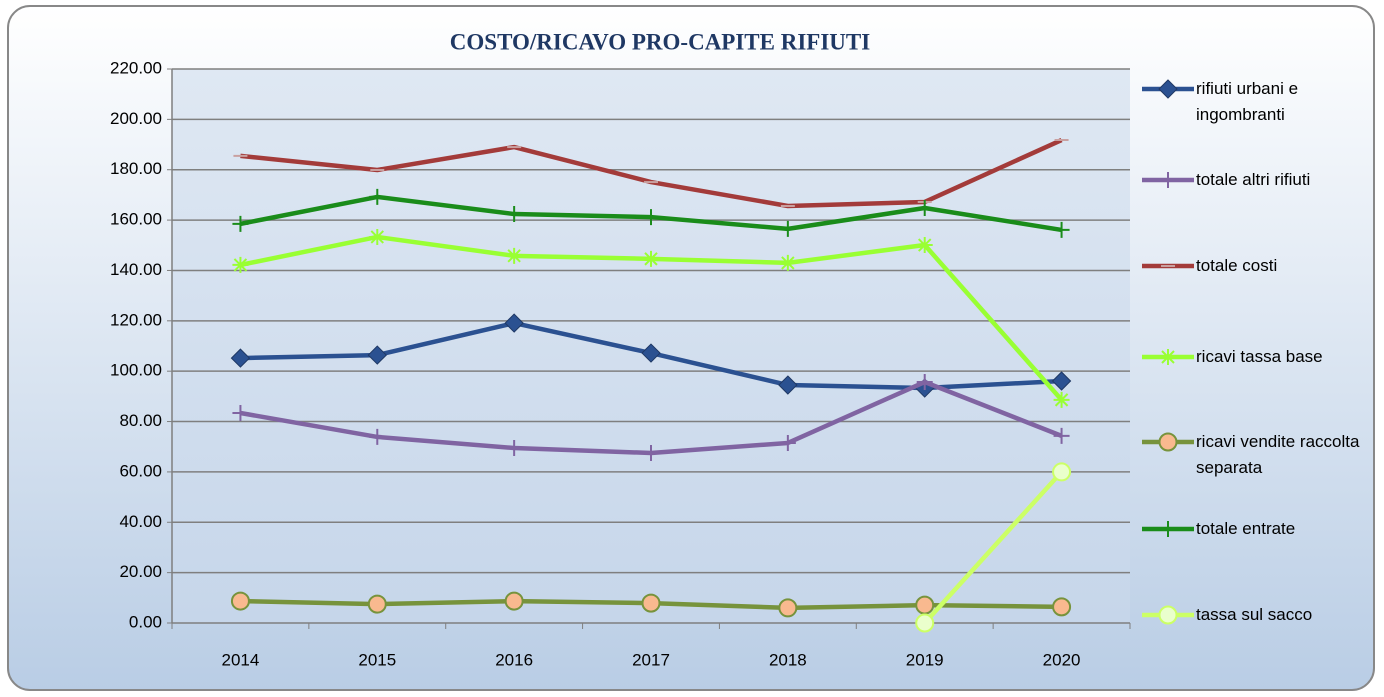  I want to click on y-tick-label: 140.00, so click(136, 269).